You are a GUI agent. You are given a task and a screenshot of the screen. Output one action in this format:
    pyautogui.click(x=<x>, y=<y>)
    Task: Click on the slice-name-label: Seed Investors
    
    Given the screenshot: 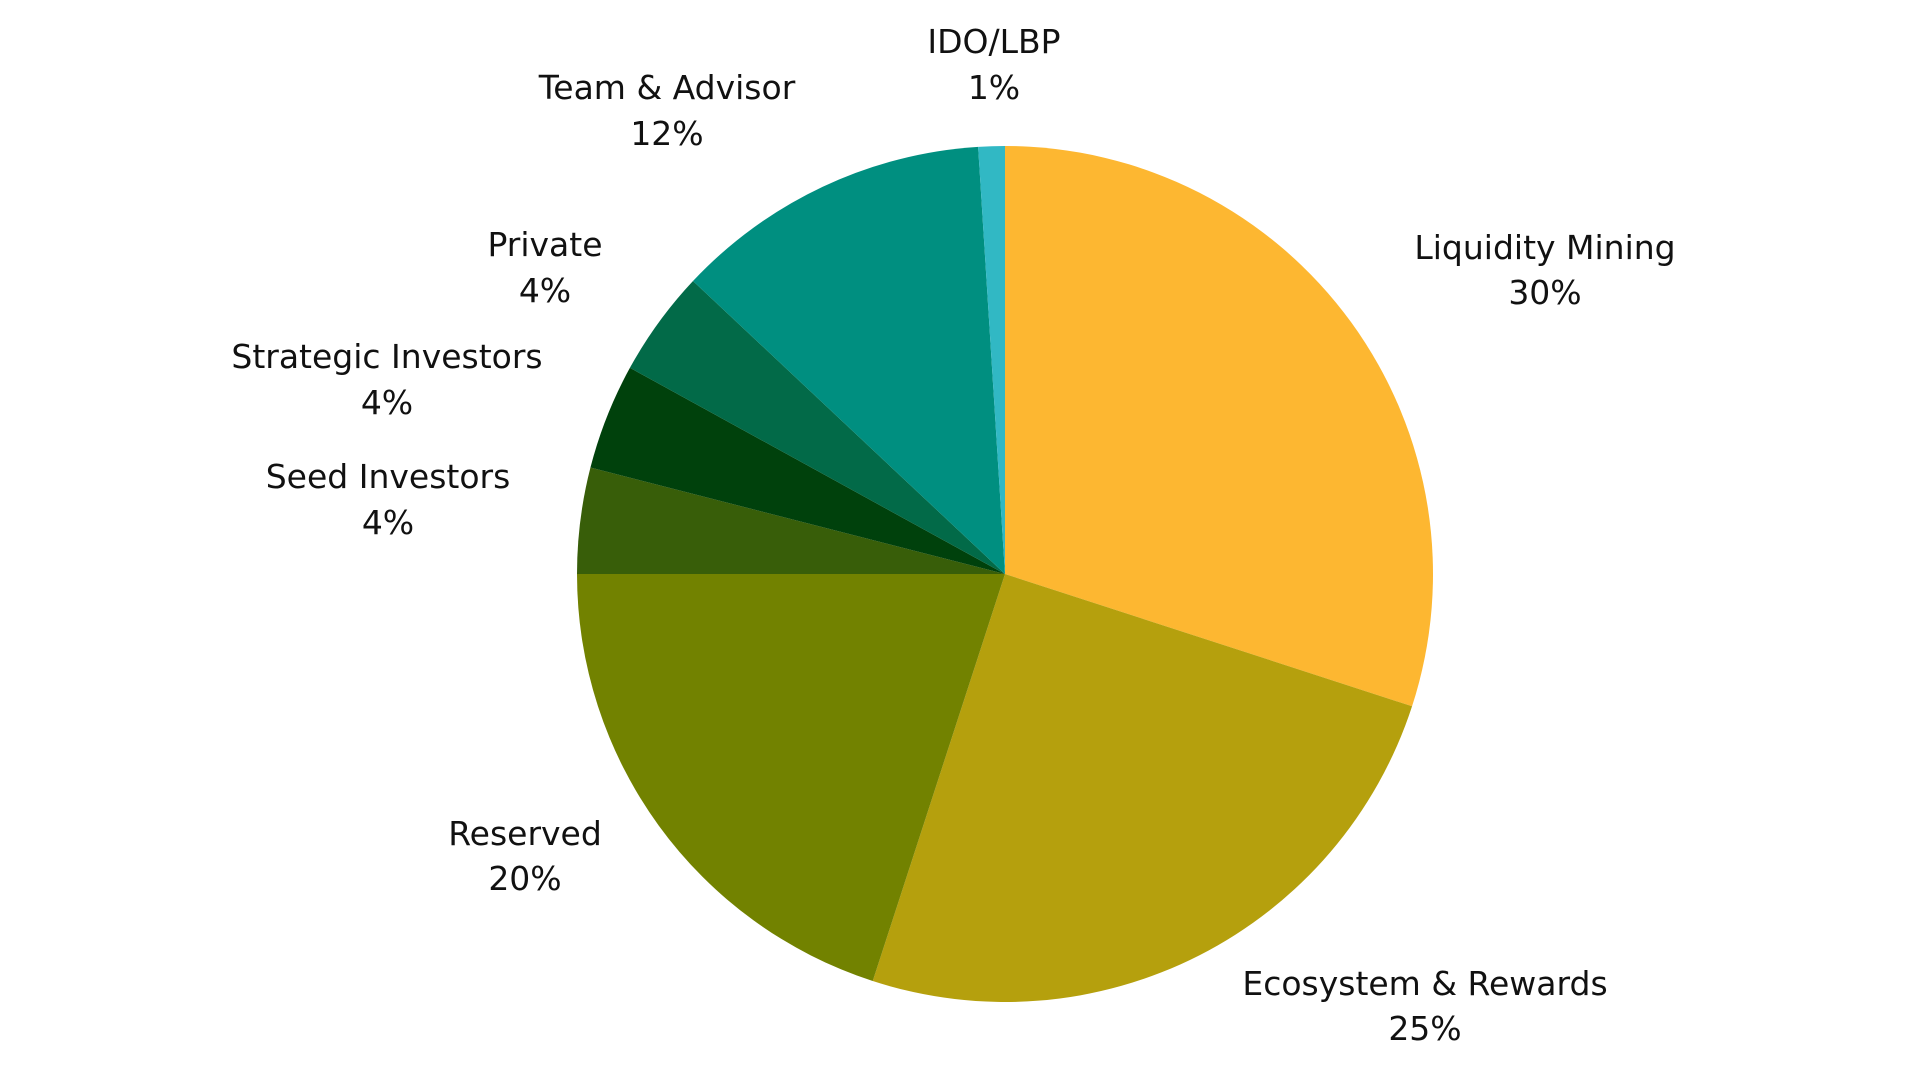 What is the action you would take?
    pyautogui.click(x=388, y=476)
    